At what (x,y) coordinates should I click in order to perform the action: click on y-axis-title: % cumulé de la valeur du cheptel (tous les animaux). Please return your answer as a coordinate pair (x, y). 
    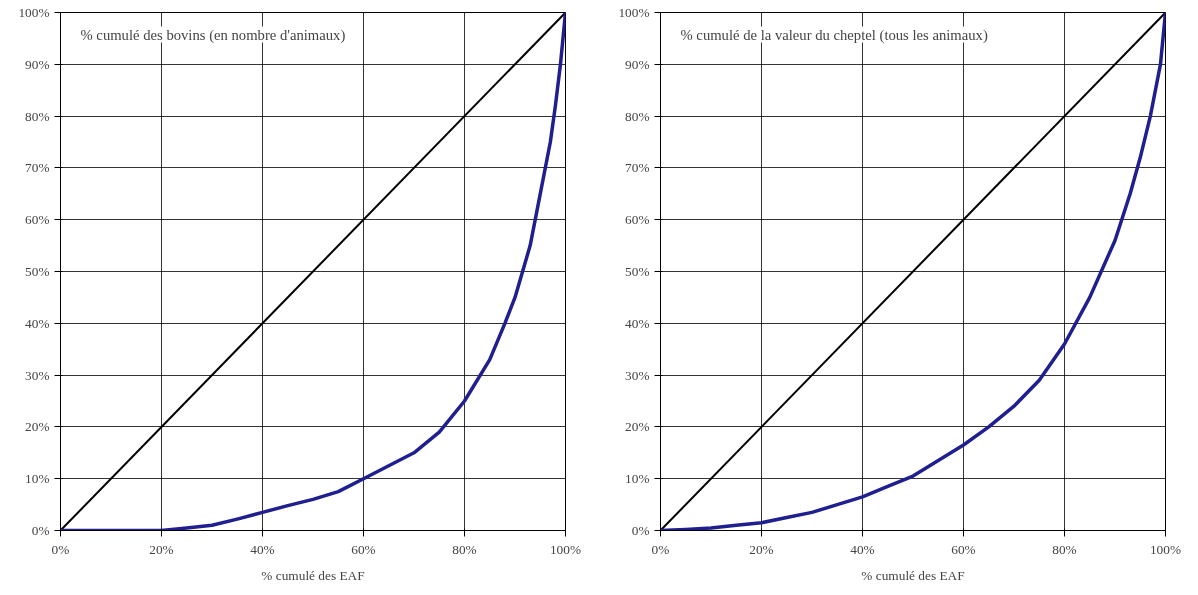
    Looking at the image, I should click on (834, 35).